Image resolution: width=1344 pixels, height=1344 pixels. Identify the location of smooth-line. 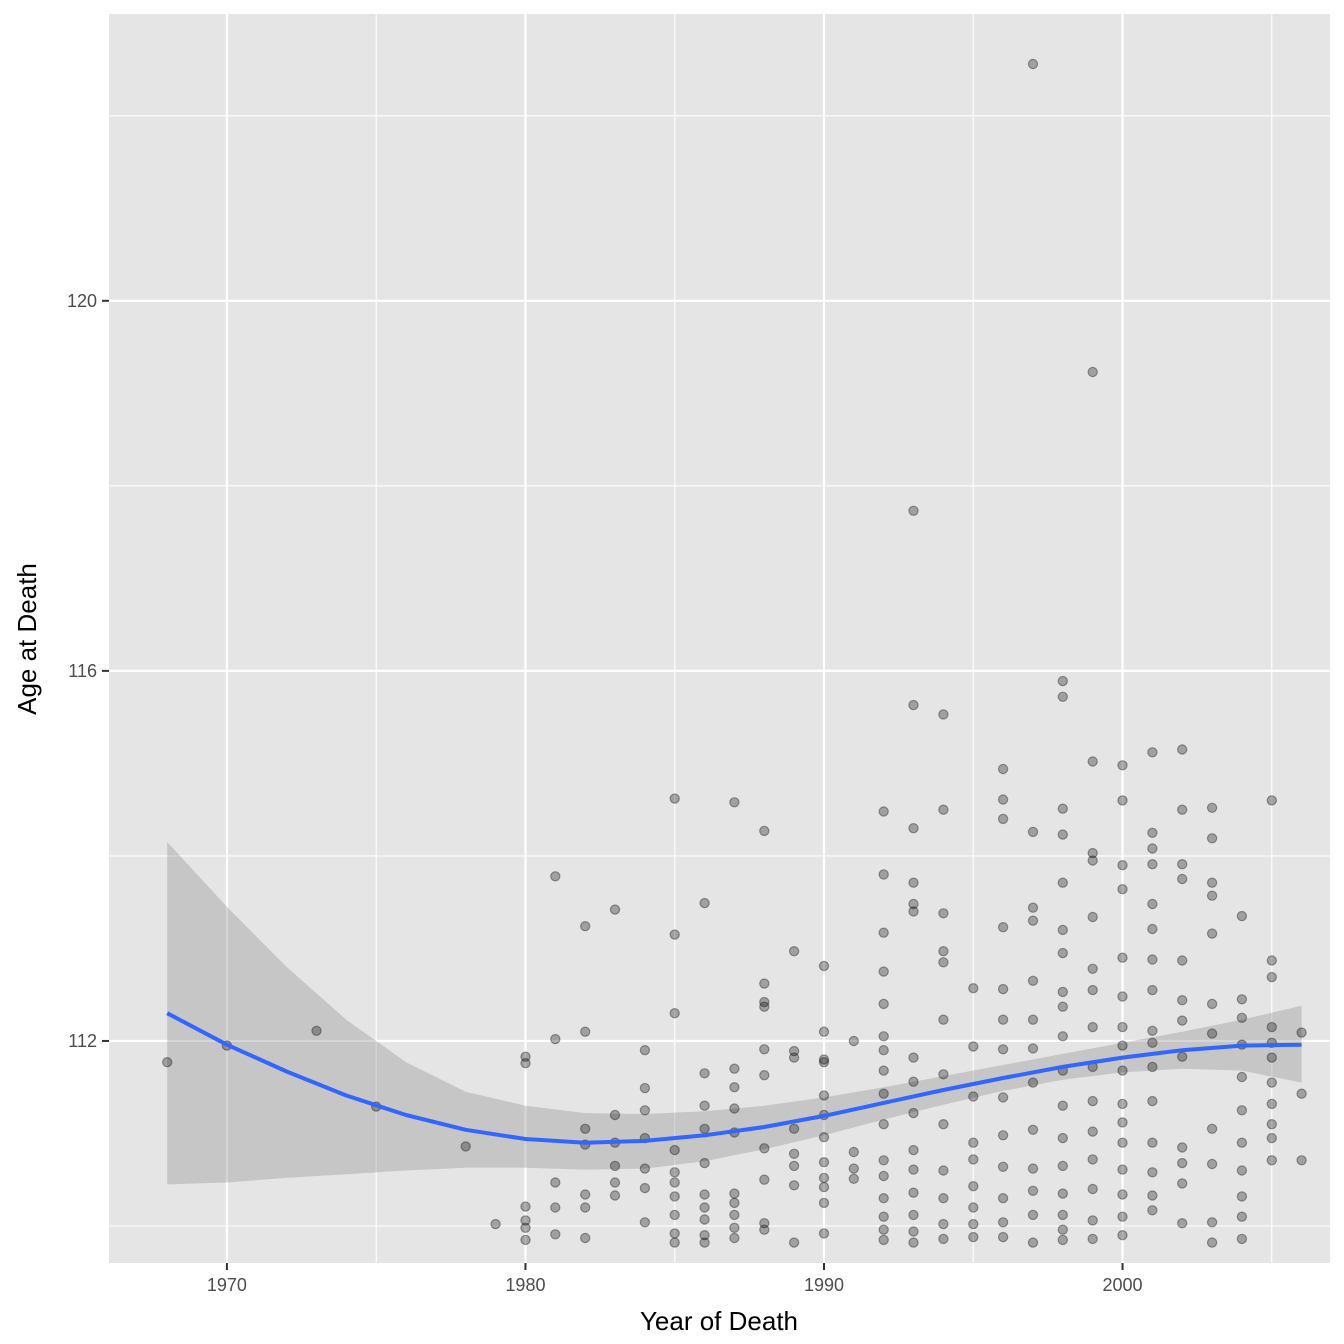
(734, 1078).